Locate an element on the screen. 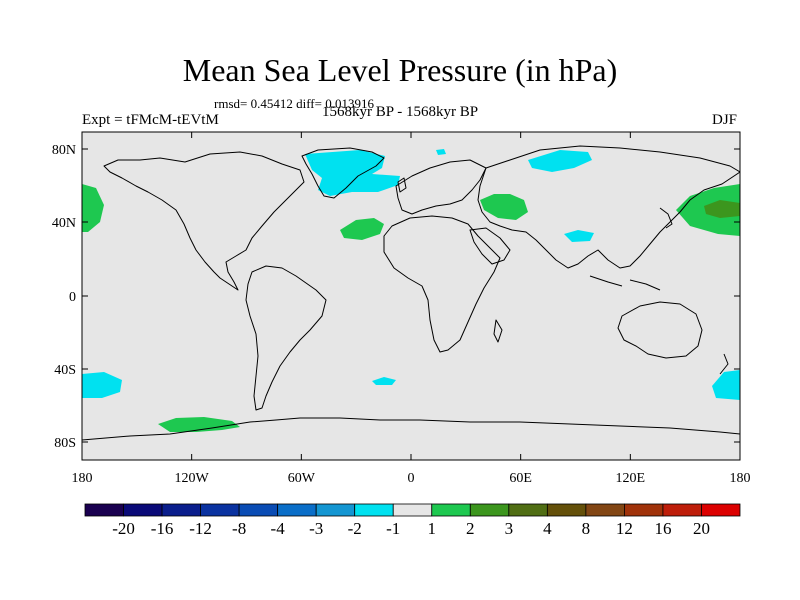  anomaly-greenland-negative is located at coordinates (352, 173).